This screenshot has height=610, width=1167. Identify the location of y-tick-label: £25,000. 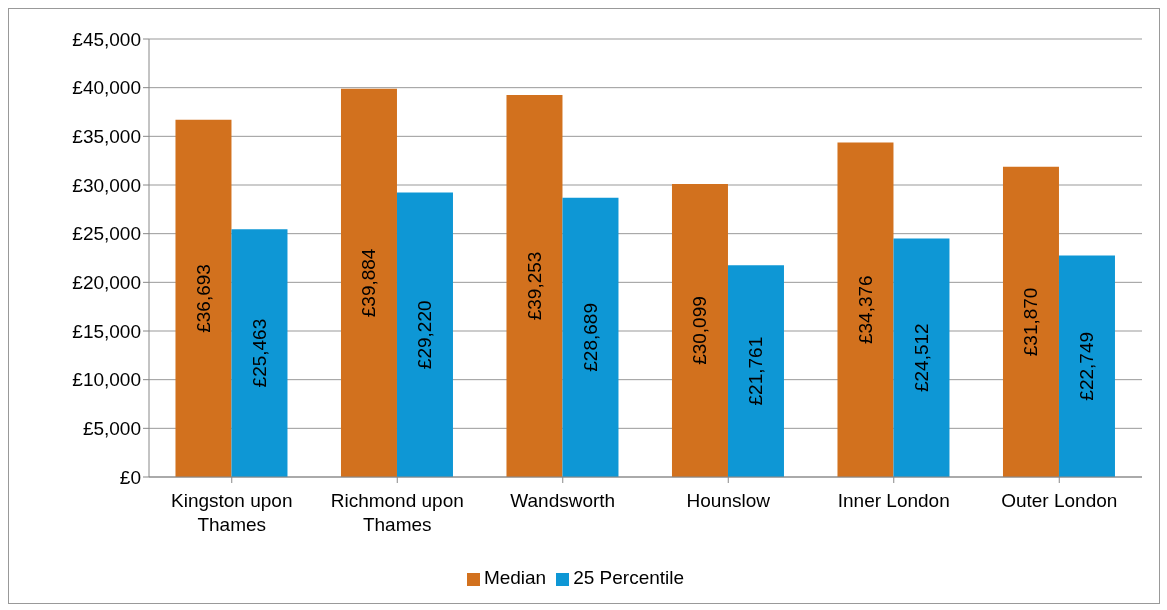
(106, 234).